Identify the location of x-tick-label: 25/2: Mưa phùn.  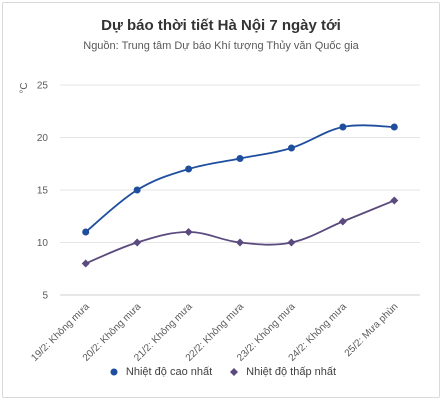
(372, 330).